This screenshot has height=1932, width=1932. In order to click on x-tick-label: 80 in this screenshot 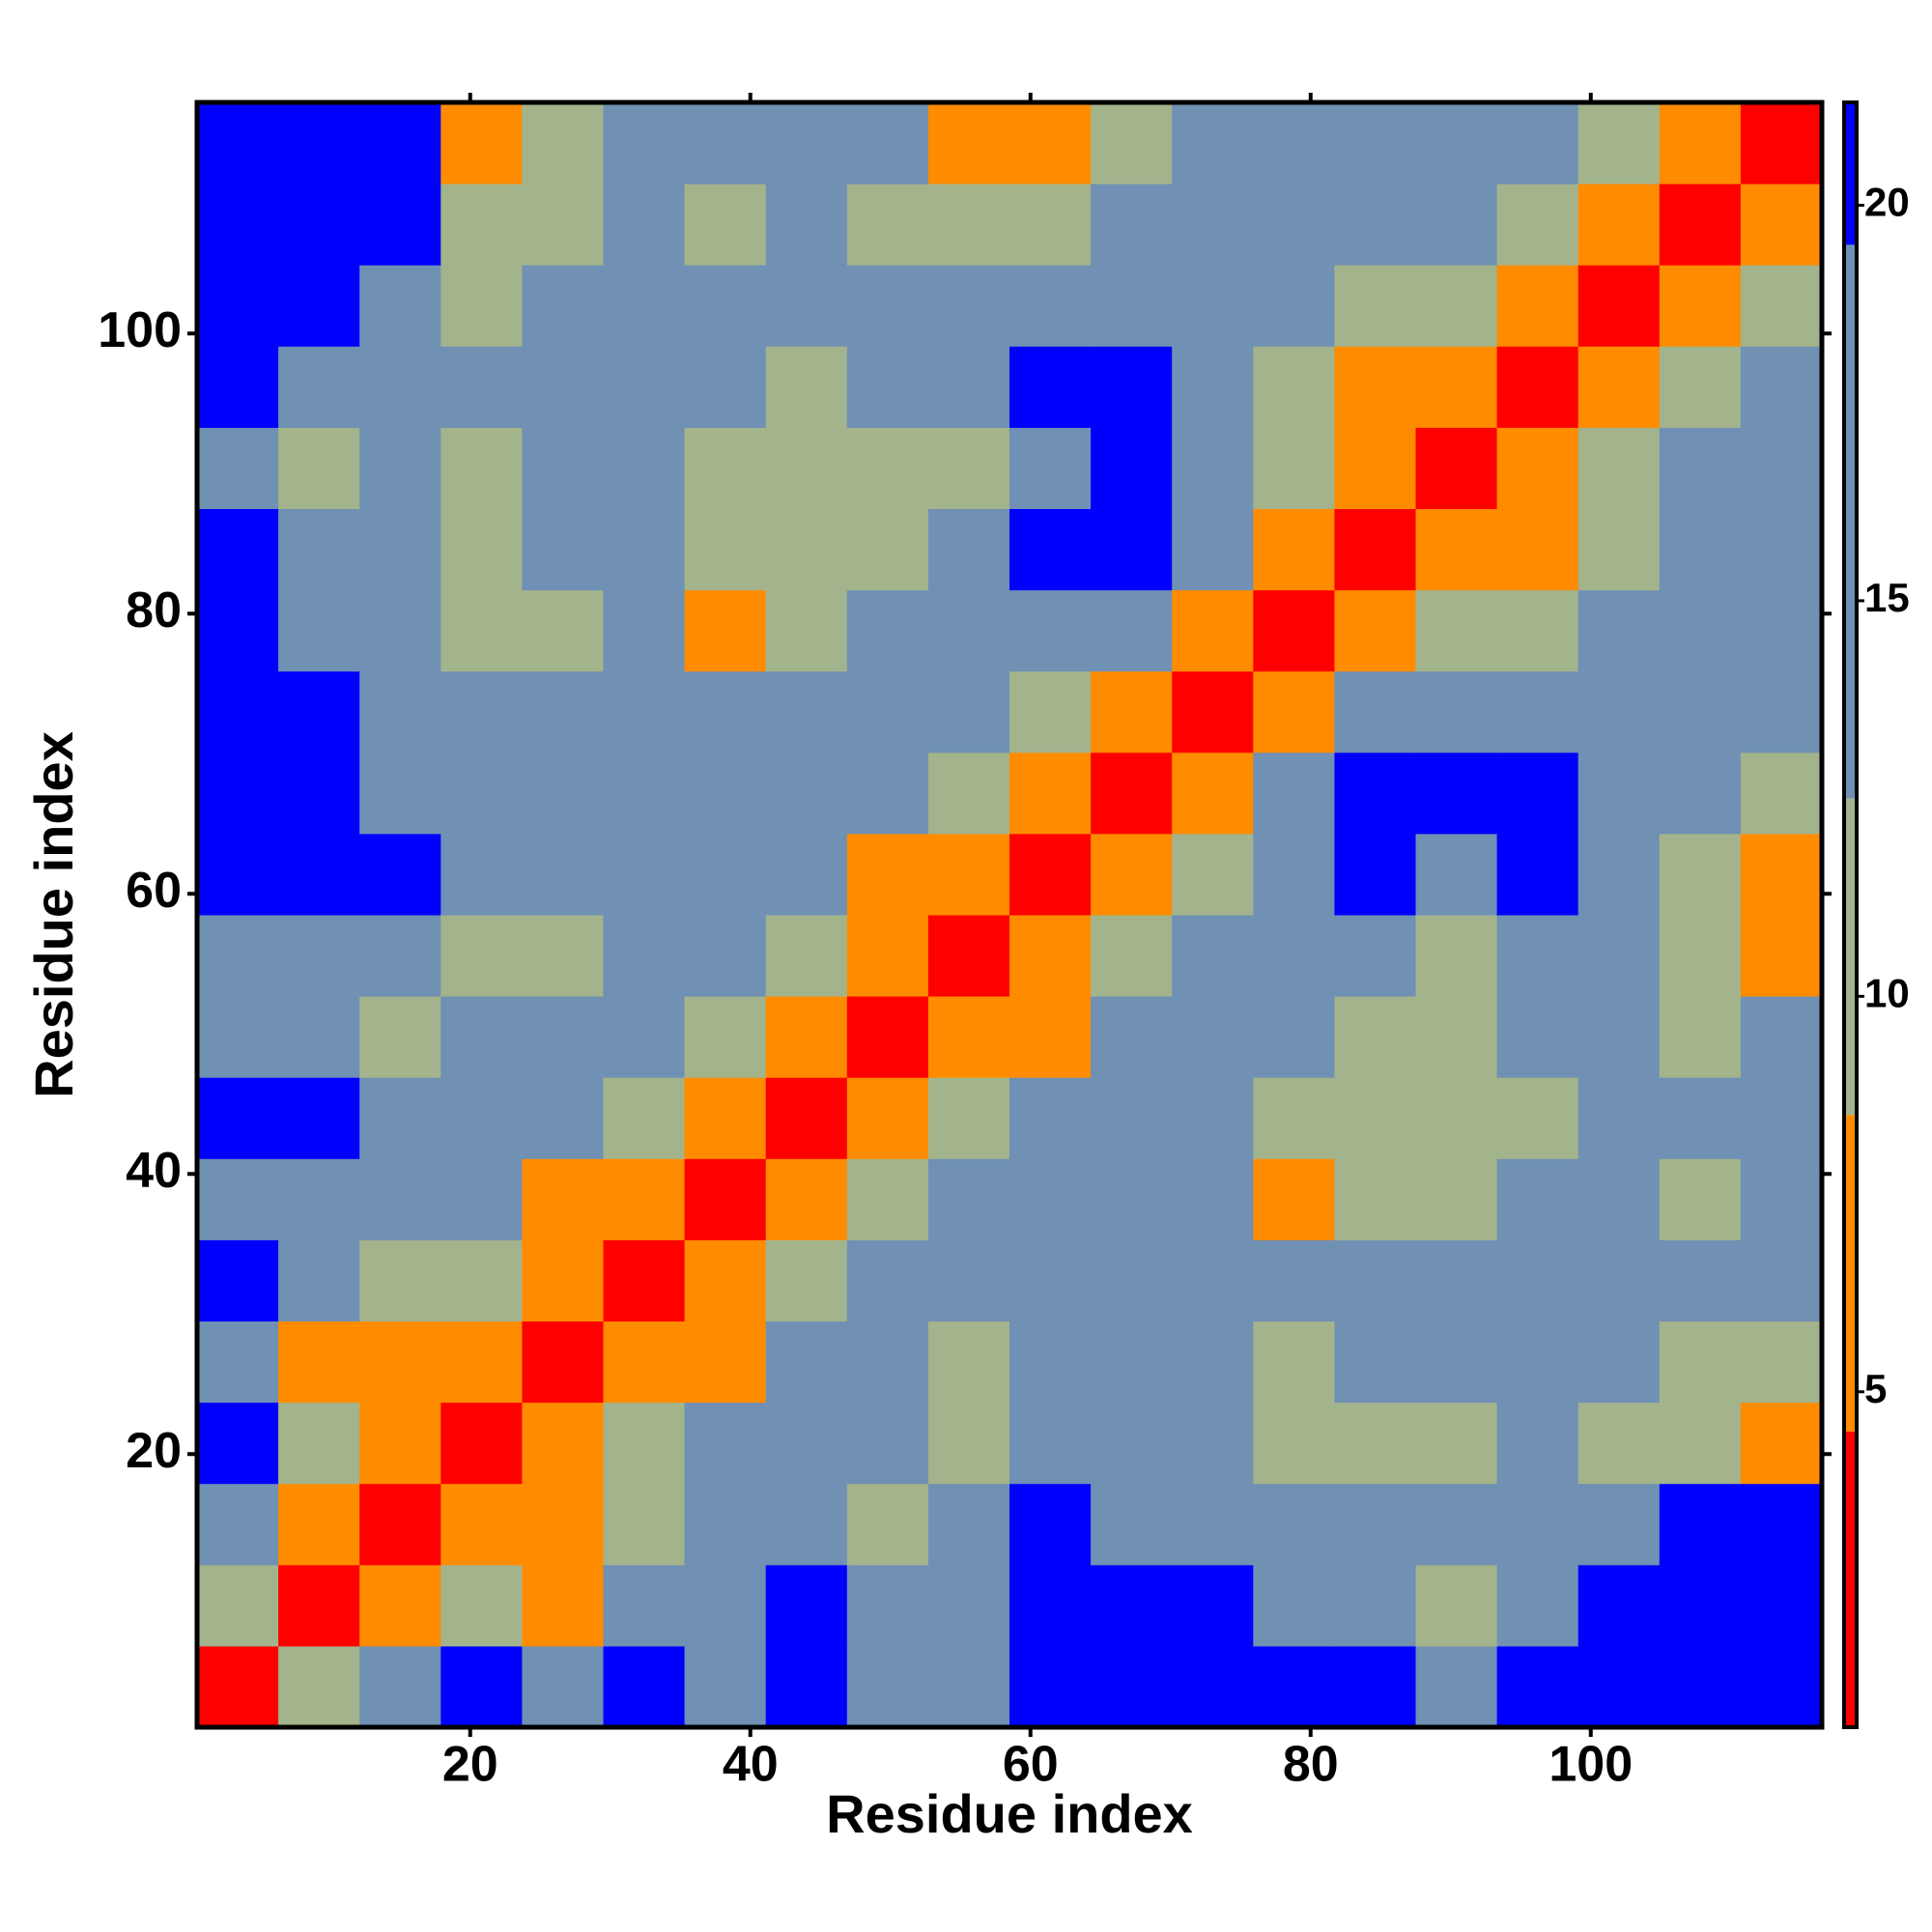, I will do `click(1311, 1765)`.